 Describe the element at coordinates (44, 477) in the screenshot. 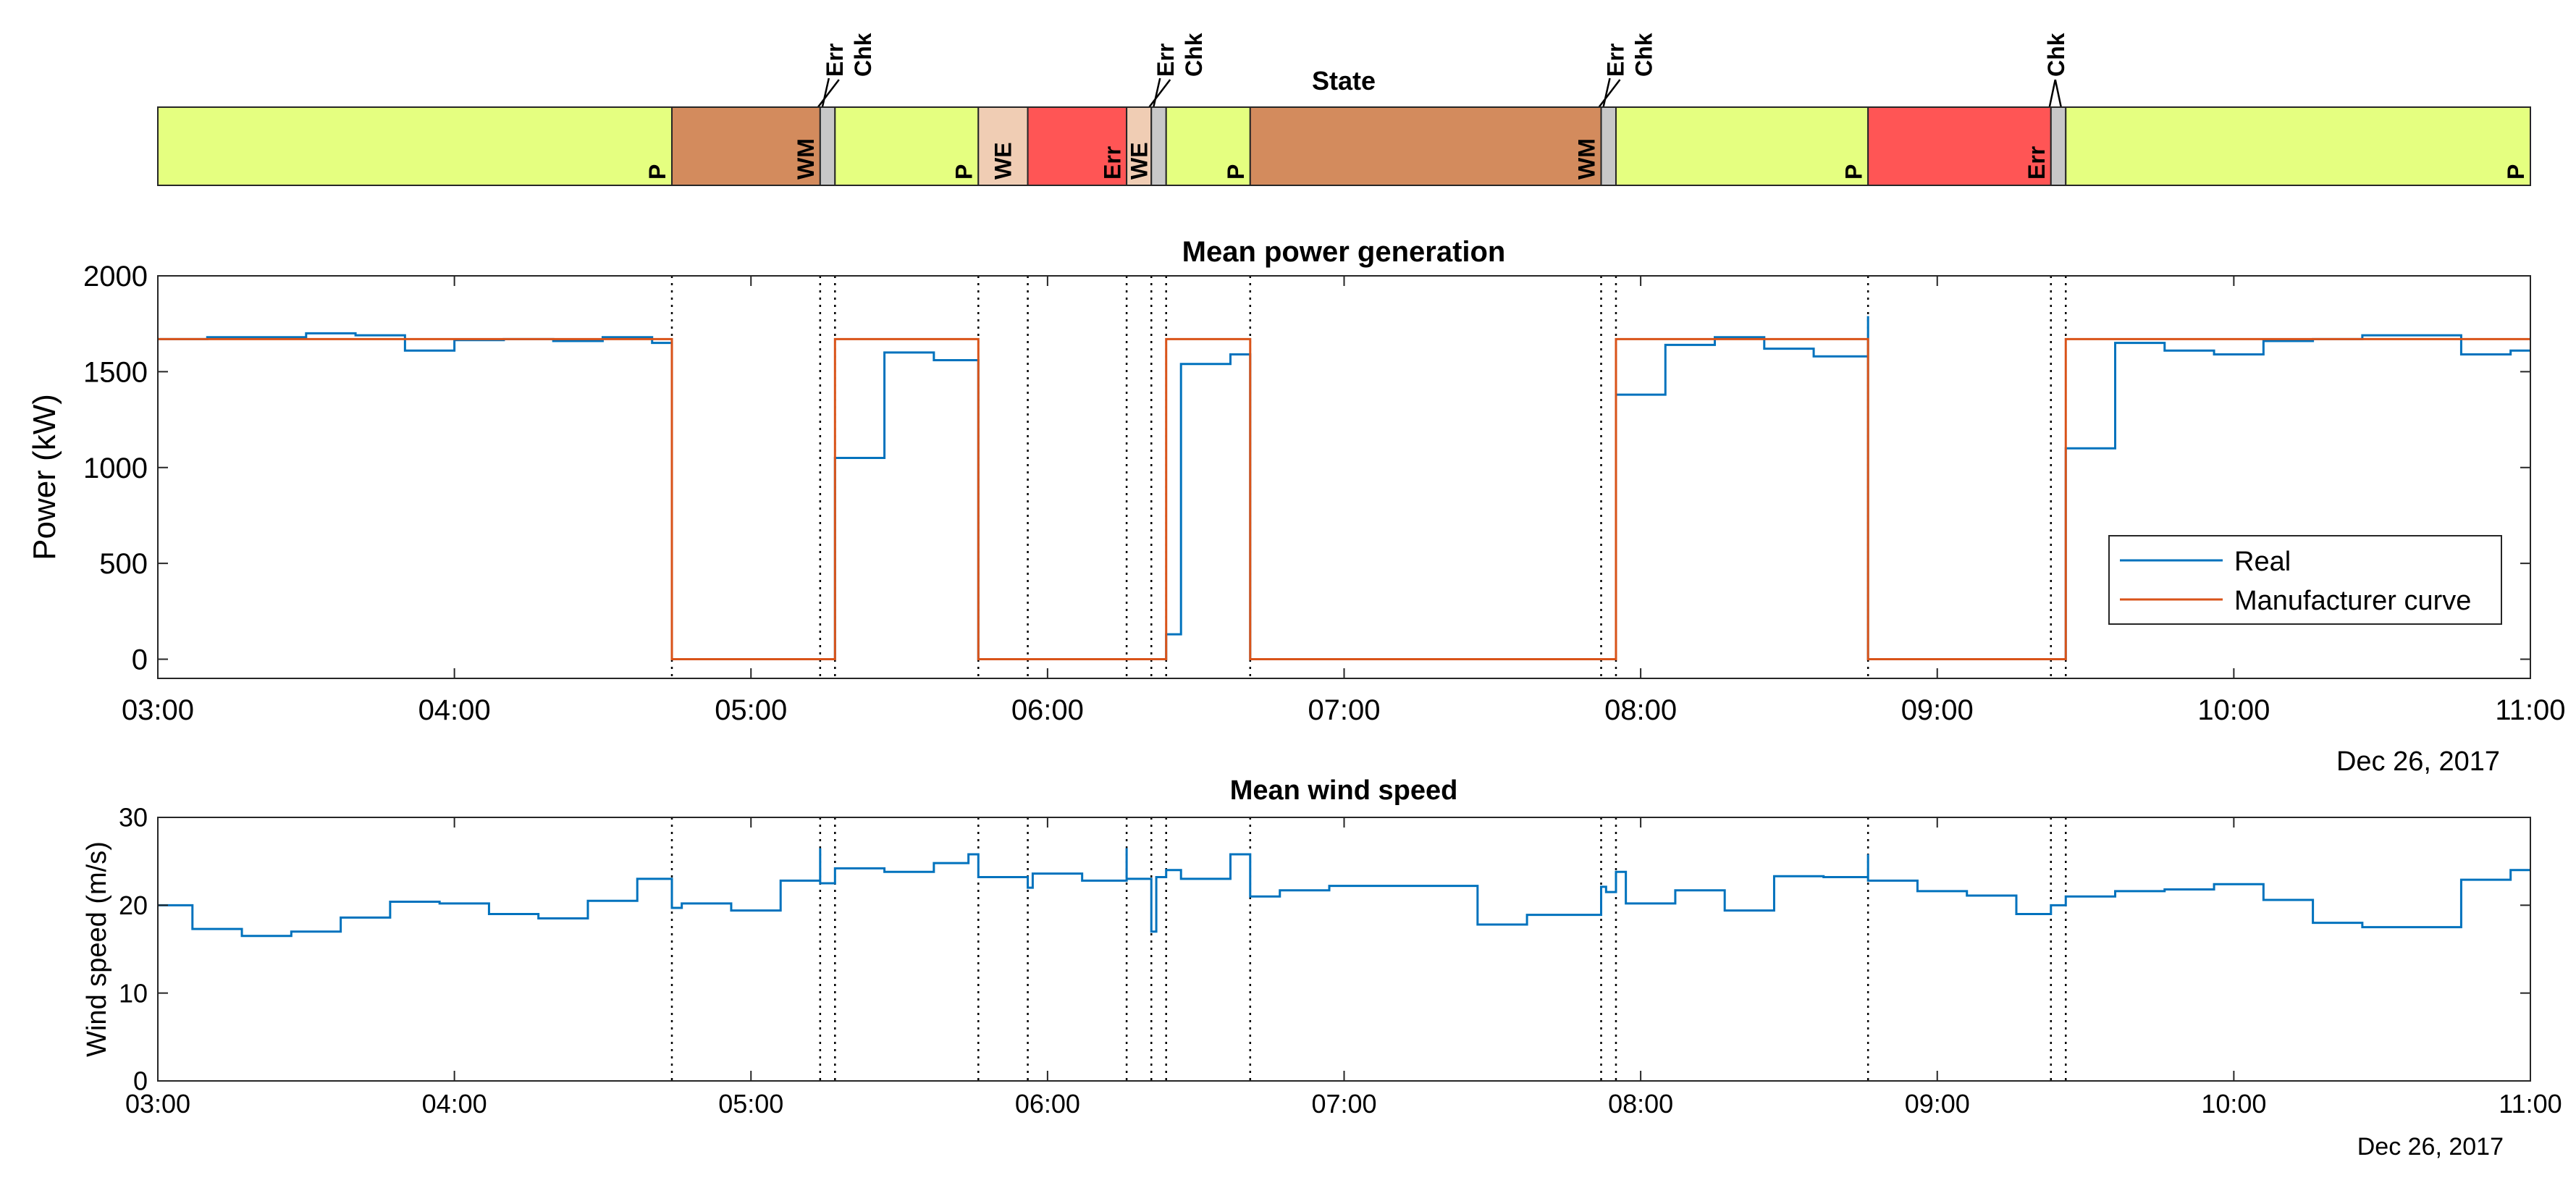

I see `power-ylabel: Power (kW)` at that location.